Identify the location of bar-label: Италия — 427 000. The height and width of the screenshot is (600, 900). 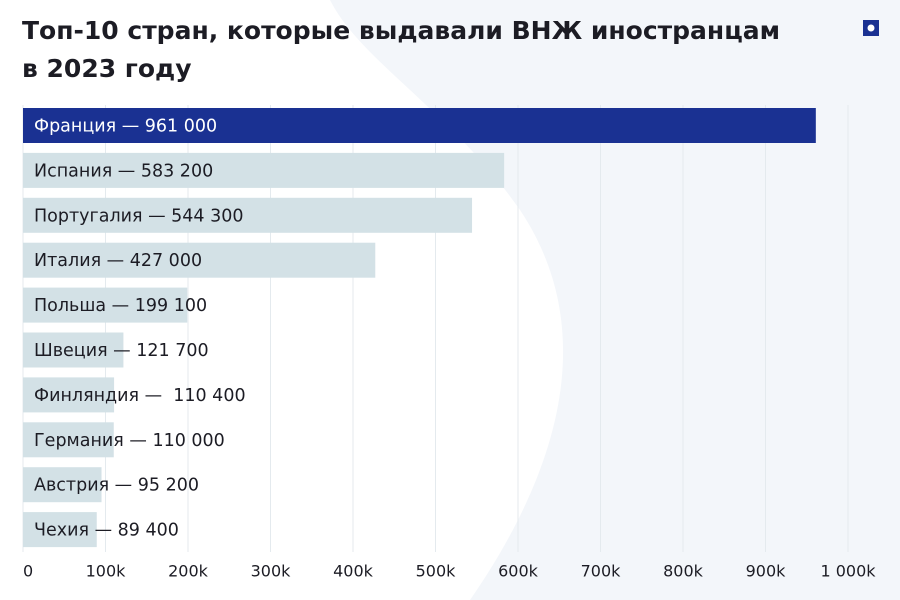
(118, 261).